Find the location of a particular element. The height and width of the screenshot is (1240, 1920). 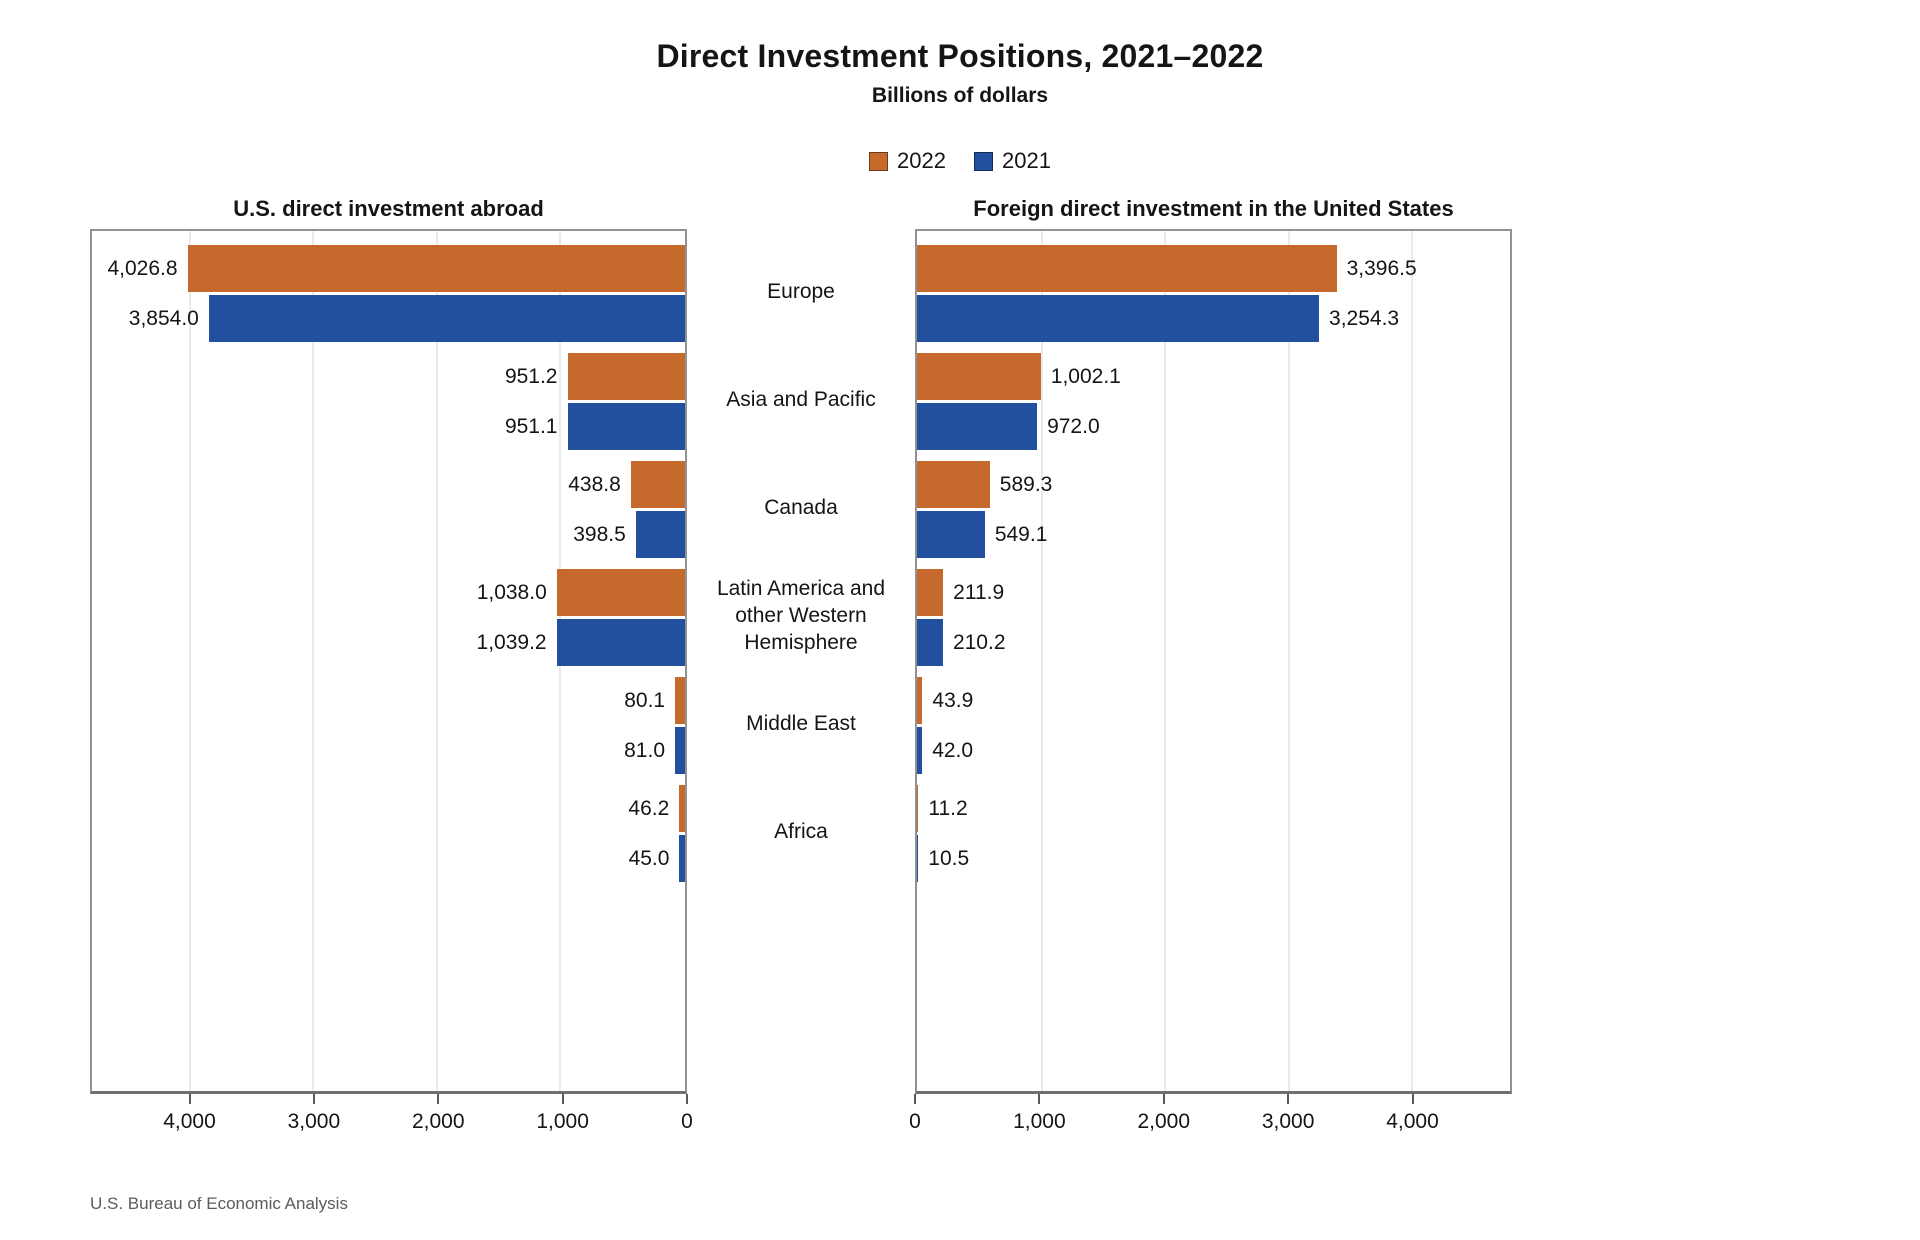

legend-swatch-2021-icon is located at coordinates (983, 161).